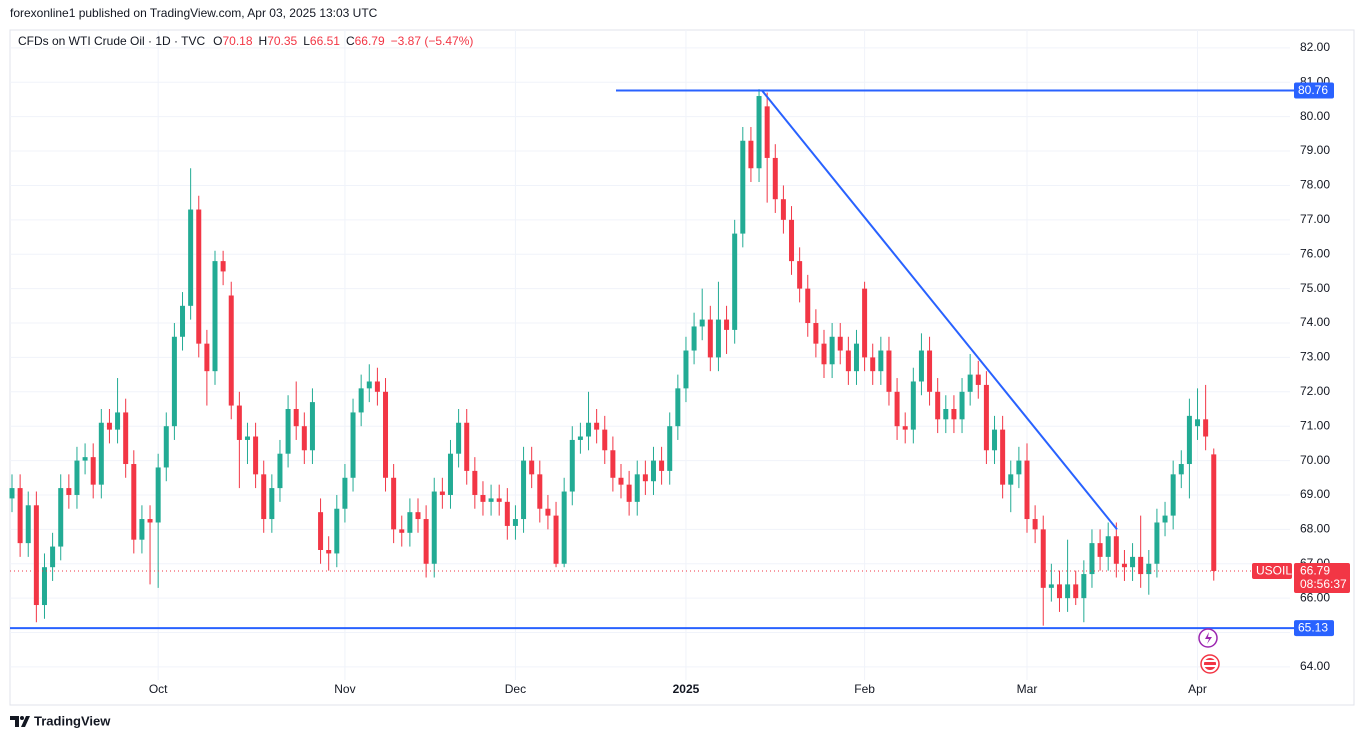 This screenshot has width=1364, height=740. What do you see at coordinates (864, 689) in the screenshot?
I see `x-tick-label: Feb` at bounding box center [864, 689].